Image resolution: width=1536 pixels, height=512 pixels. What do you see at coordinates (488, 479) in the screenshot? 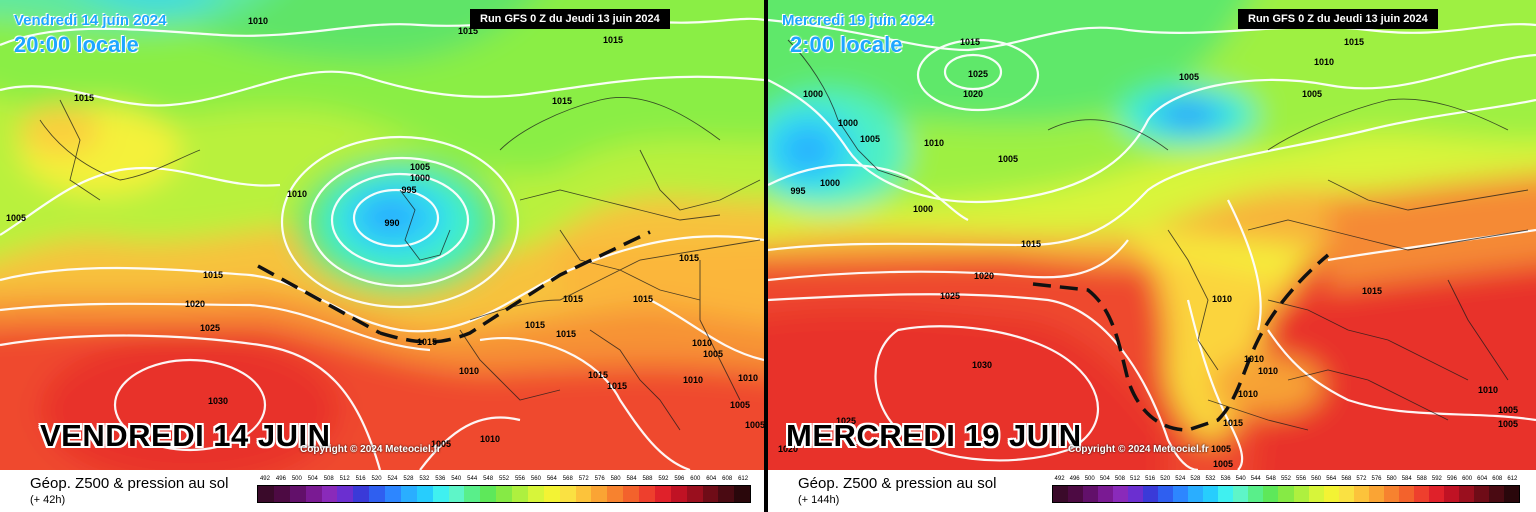
I see `legend-tick-label: 548` at bounding box center [488, 479].